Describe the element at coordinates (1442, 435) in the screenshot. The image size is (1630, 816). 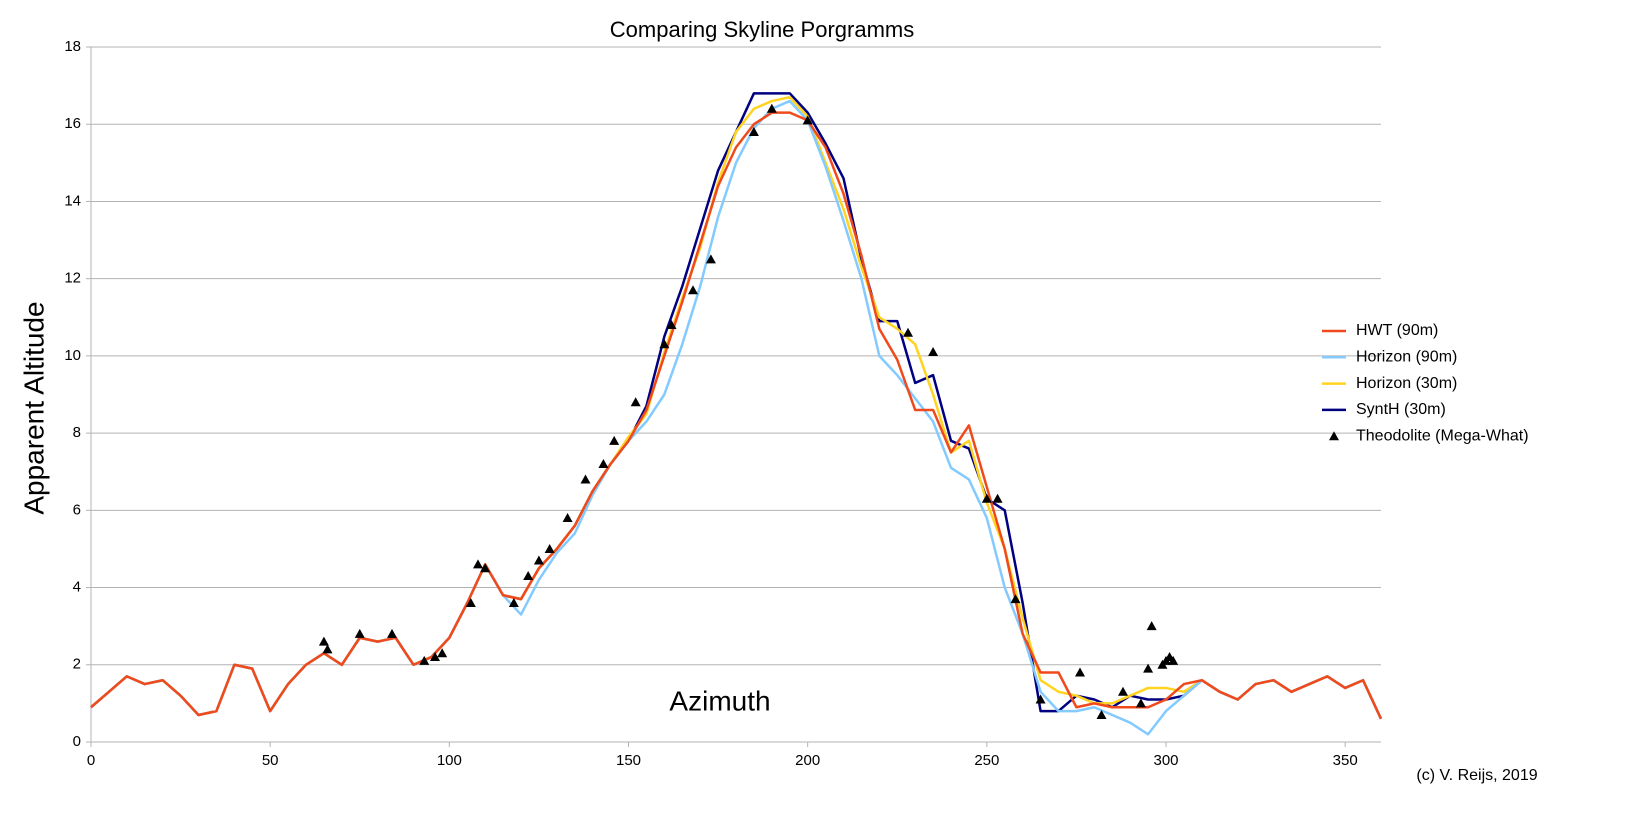
I see `legend-label: Theodolite (Mega-What)` at that location.